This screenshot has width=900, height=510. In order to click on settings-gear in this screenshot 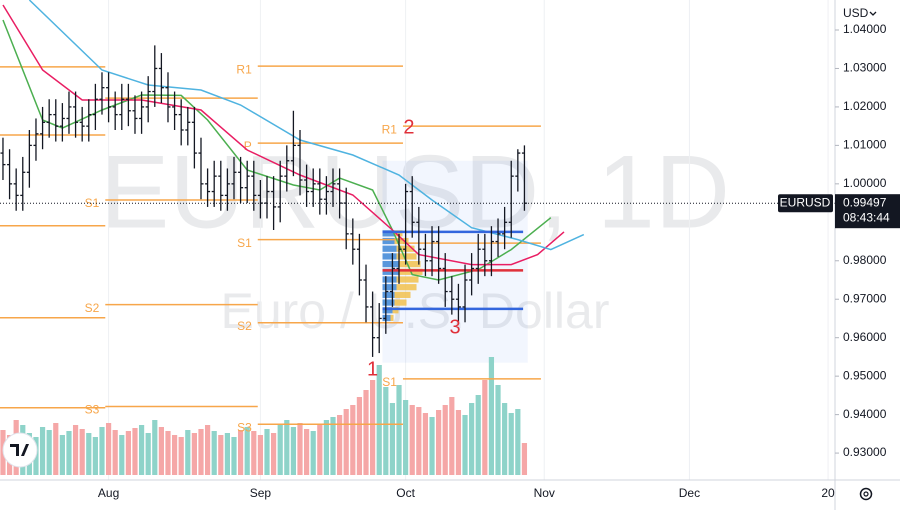, I will do `click(866, 494)`.